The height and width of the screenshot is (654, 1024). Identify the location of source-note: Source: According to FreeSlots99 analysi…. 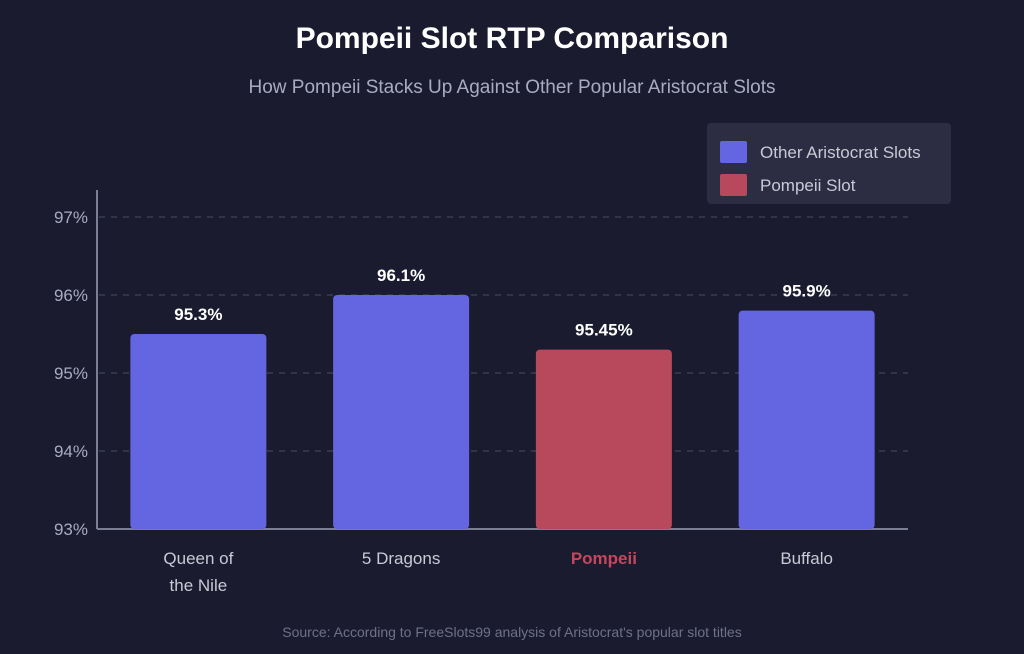
(512, 632).